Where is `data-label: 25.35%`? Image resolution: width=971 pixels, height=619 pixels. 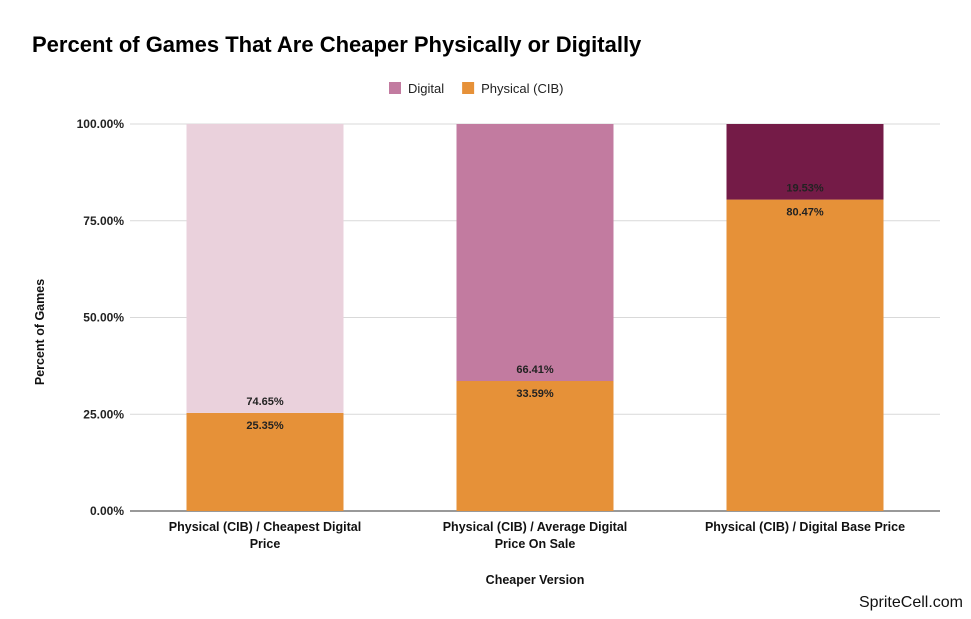
data-label: 25.35% is located at coordinates (265, 426).